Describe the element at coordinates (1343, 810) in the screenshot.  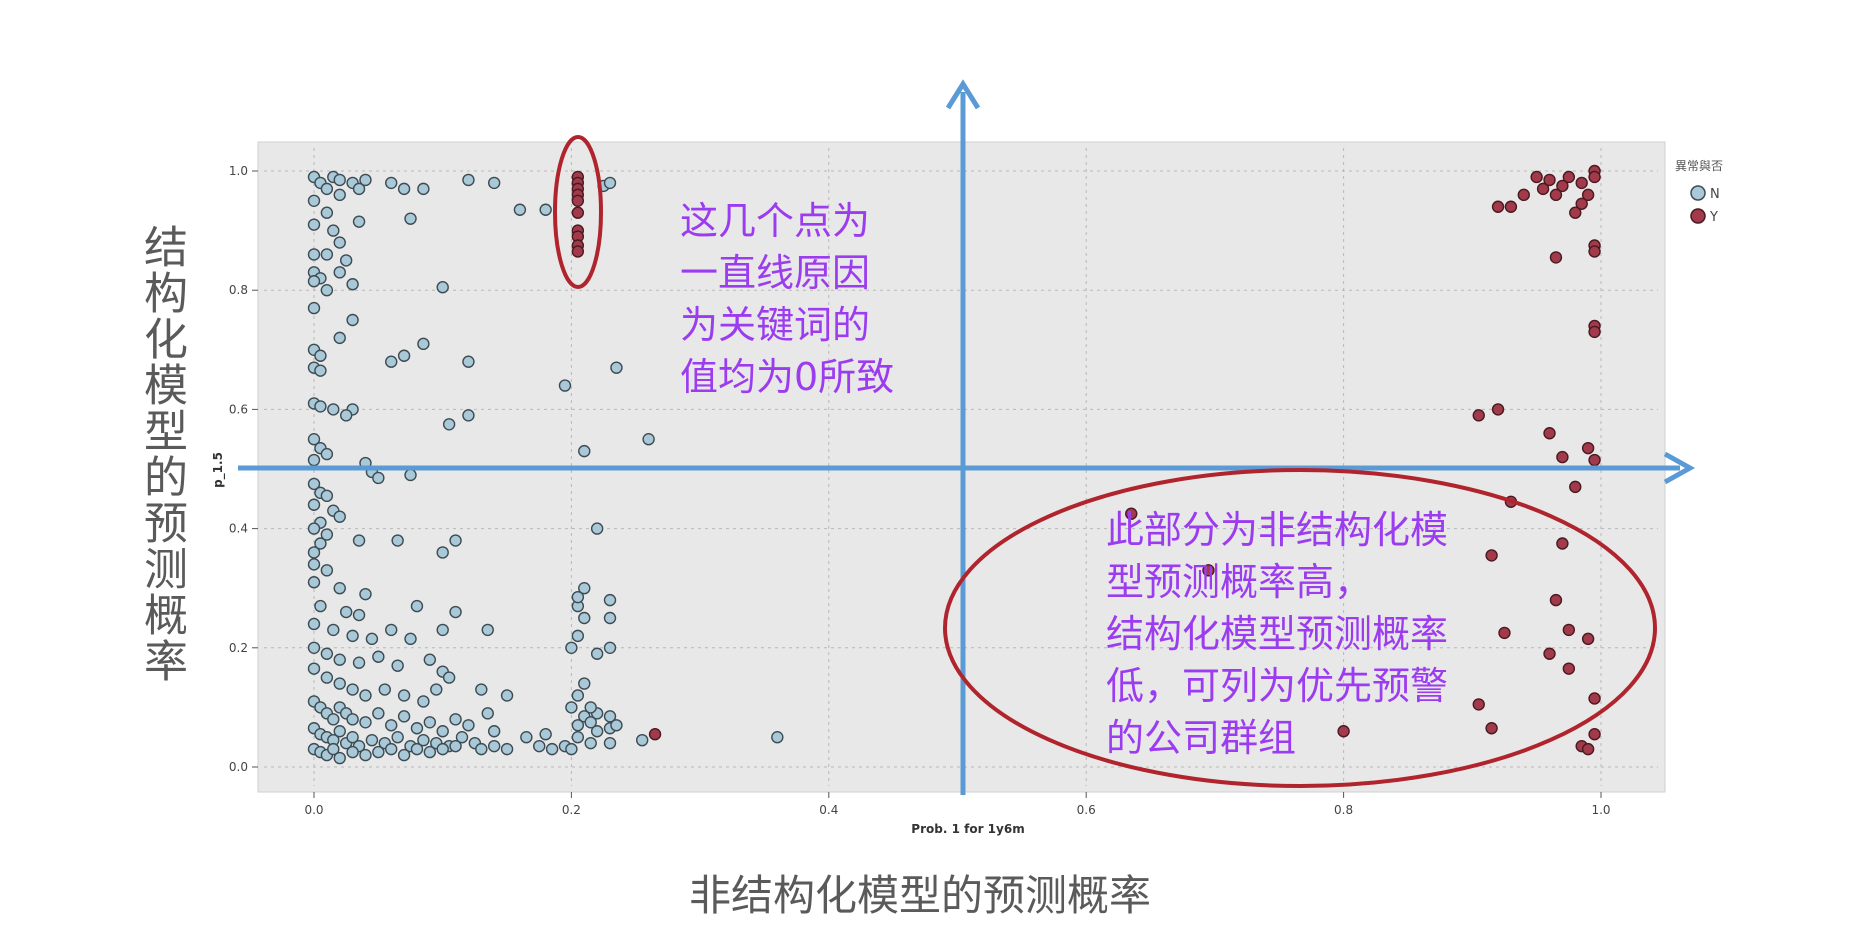
I see `x-tick-label: 0.8` at that location.